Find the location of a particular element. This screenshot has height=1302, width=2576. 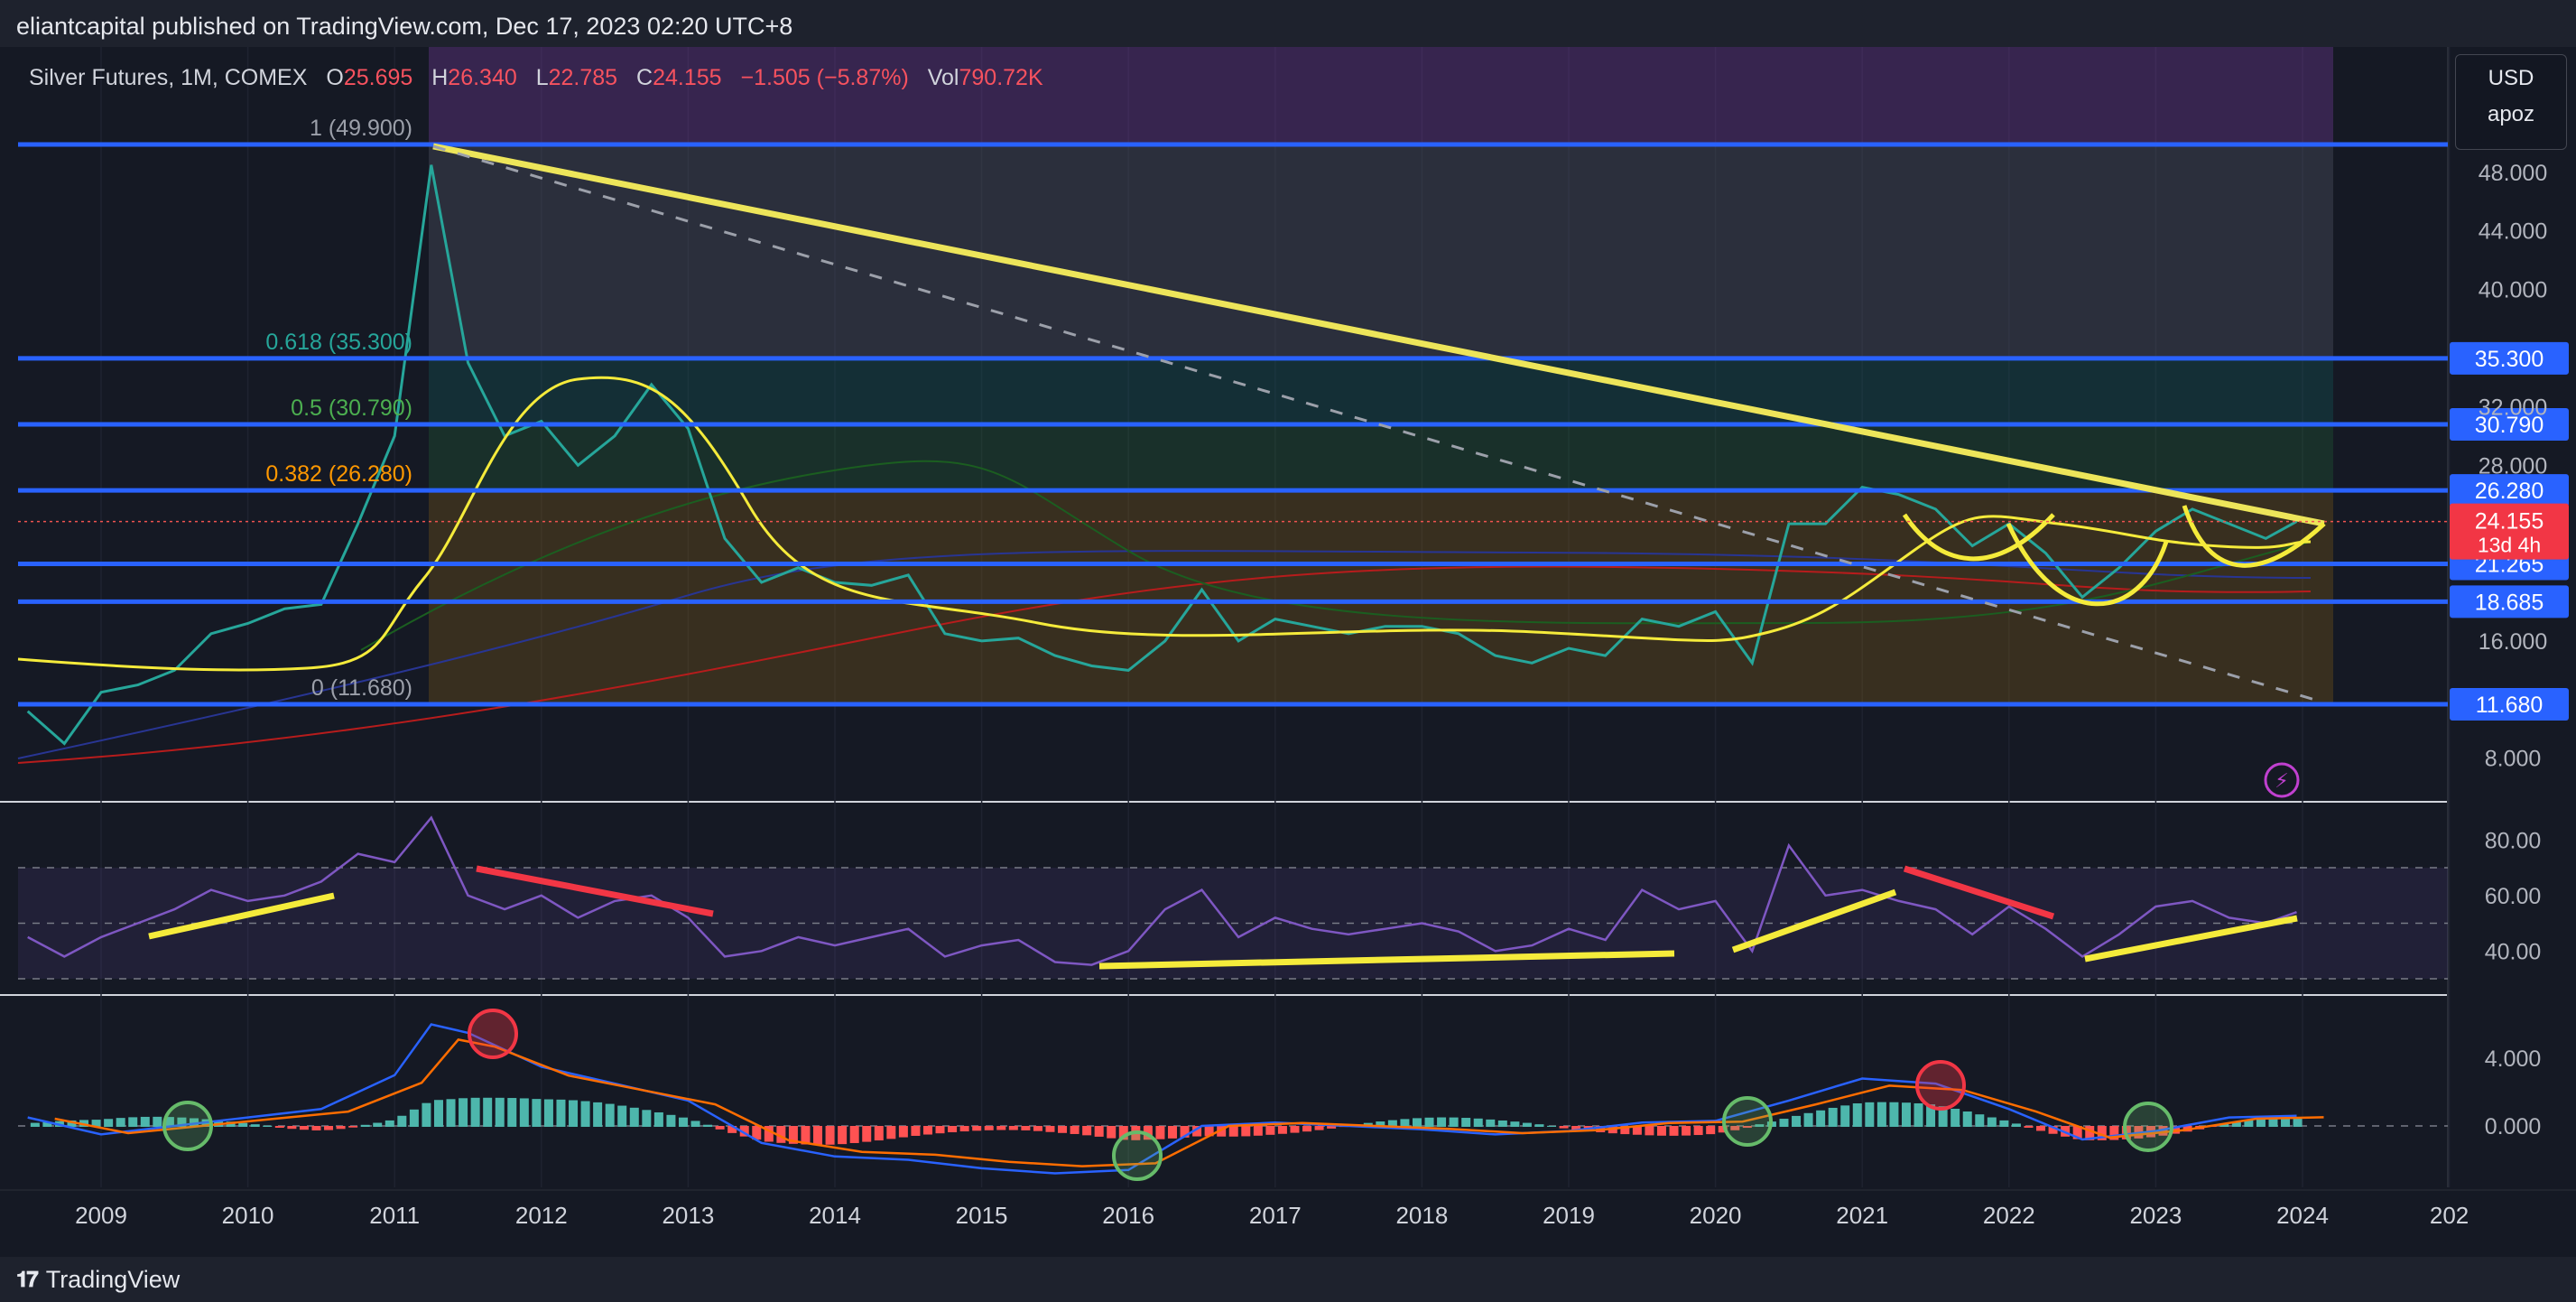

brand-name: TradingView is located at coordinates (113, 1279).